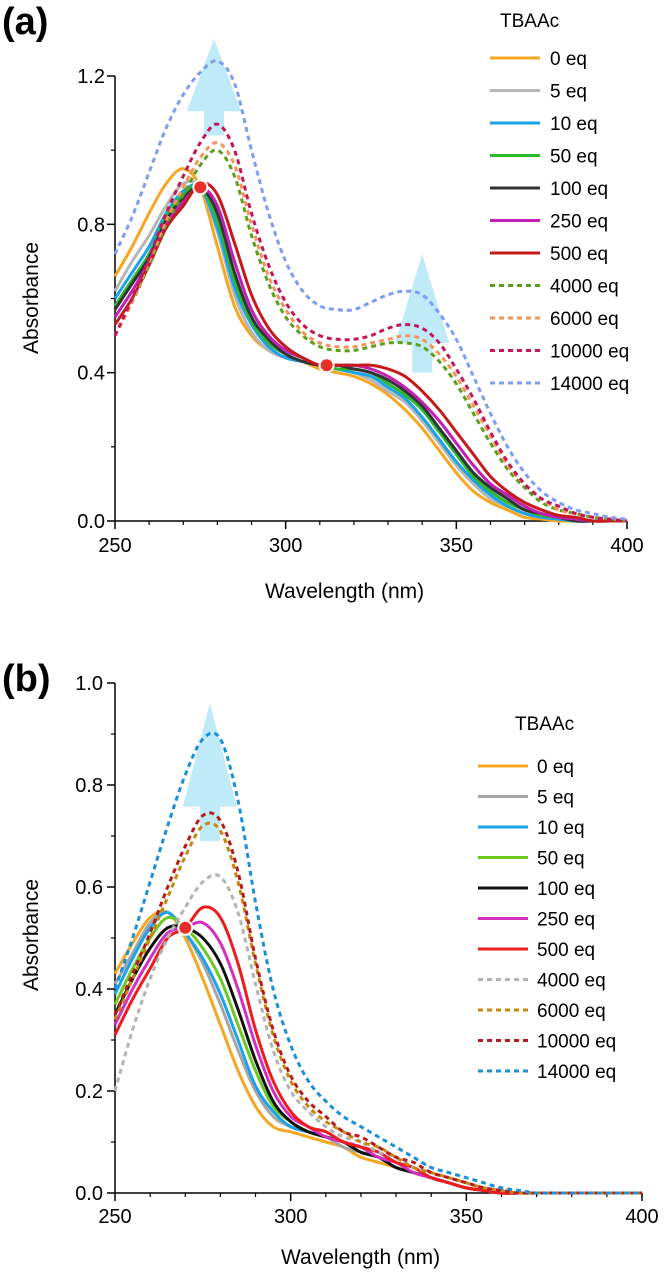 The height and width of the screenshot is (1272, 664). What do you see at coordinates (626, 546) in the screenshot?
I see `panel-a-xtick-label: 400` at bounding box center [626, 546].